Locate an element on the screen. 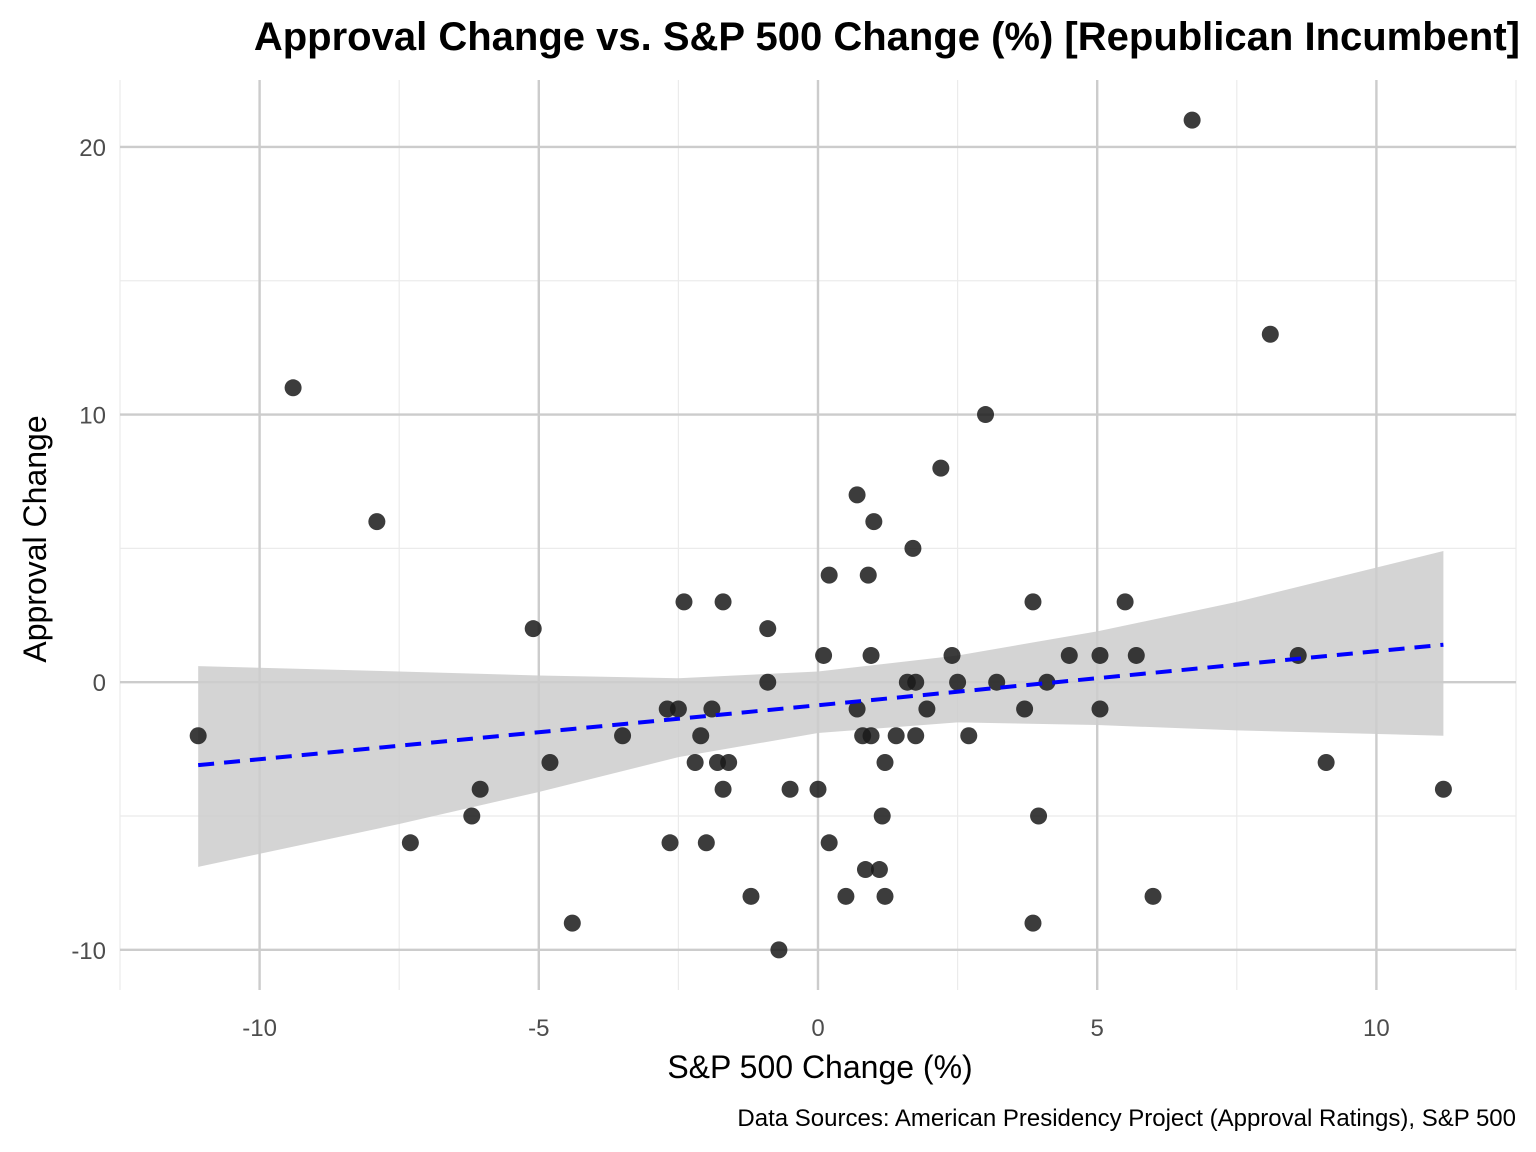  x-tick-label: 0 is located at coordinates (817, 1028).